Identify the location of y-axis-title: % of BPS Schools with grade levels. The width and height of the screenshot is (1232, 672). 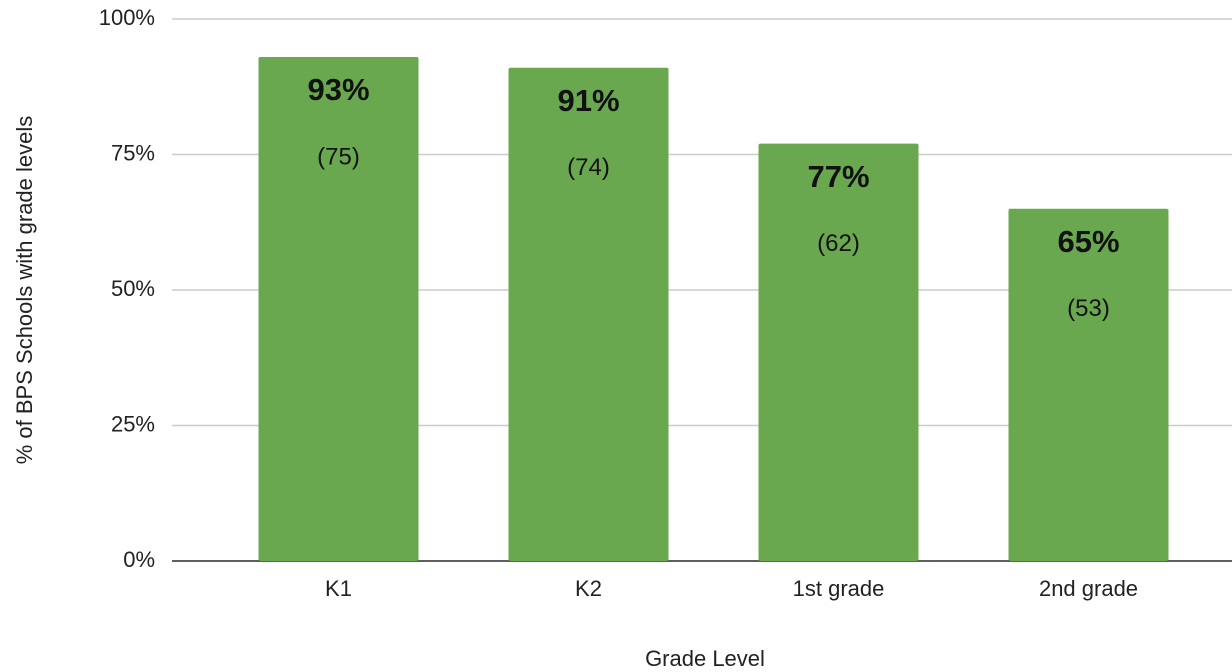
(24, 290).